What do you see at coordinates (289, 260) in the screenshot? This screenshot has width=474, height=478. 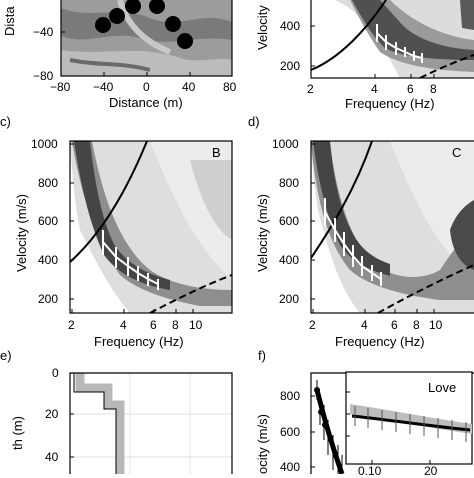 I see `panel-d-ytick: 400` at bounding box center [289, 260].